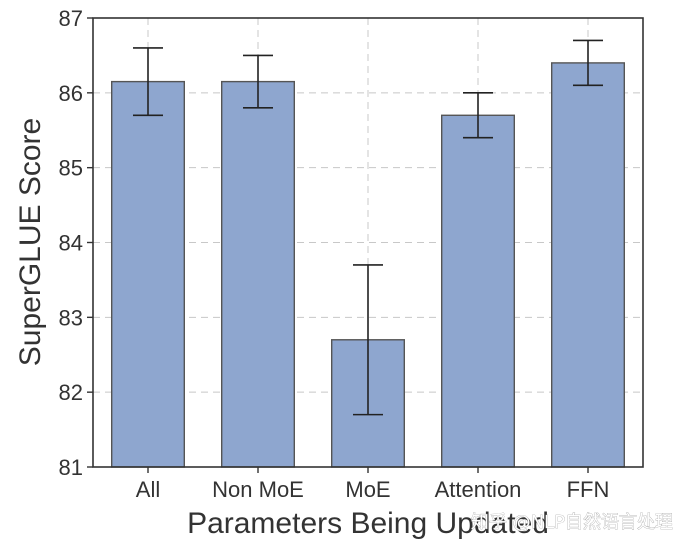  What do you see at coordinates (588, 489) in the screenshot?
I see `x-tick-label: FFN` at bounding box center [588, 489].